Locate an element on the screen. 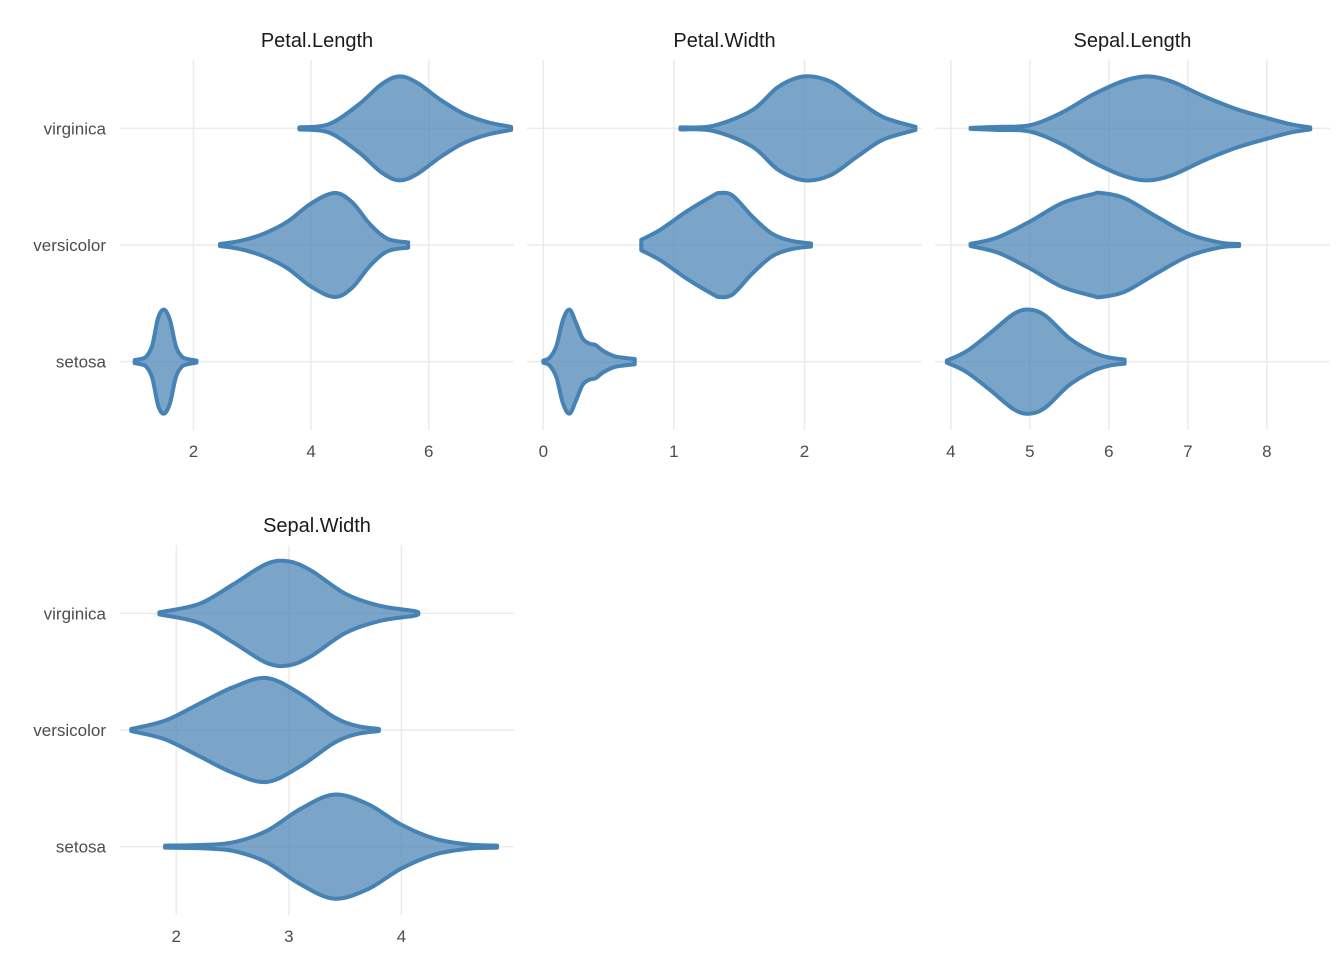 The image size is (1344, 965). facet-panel: Petal.Width 0 1 2 is located at coordinates (724, 245).